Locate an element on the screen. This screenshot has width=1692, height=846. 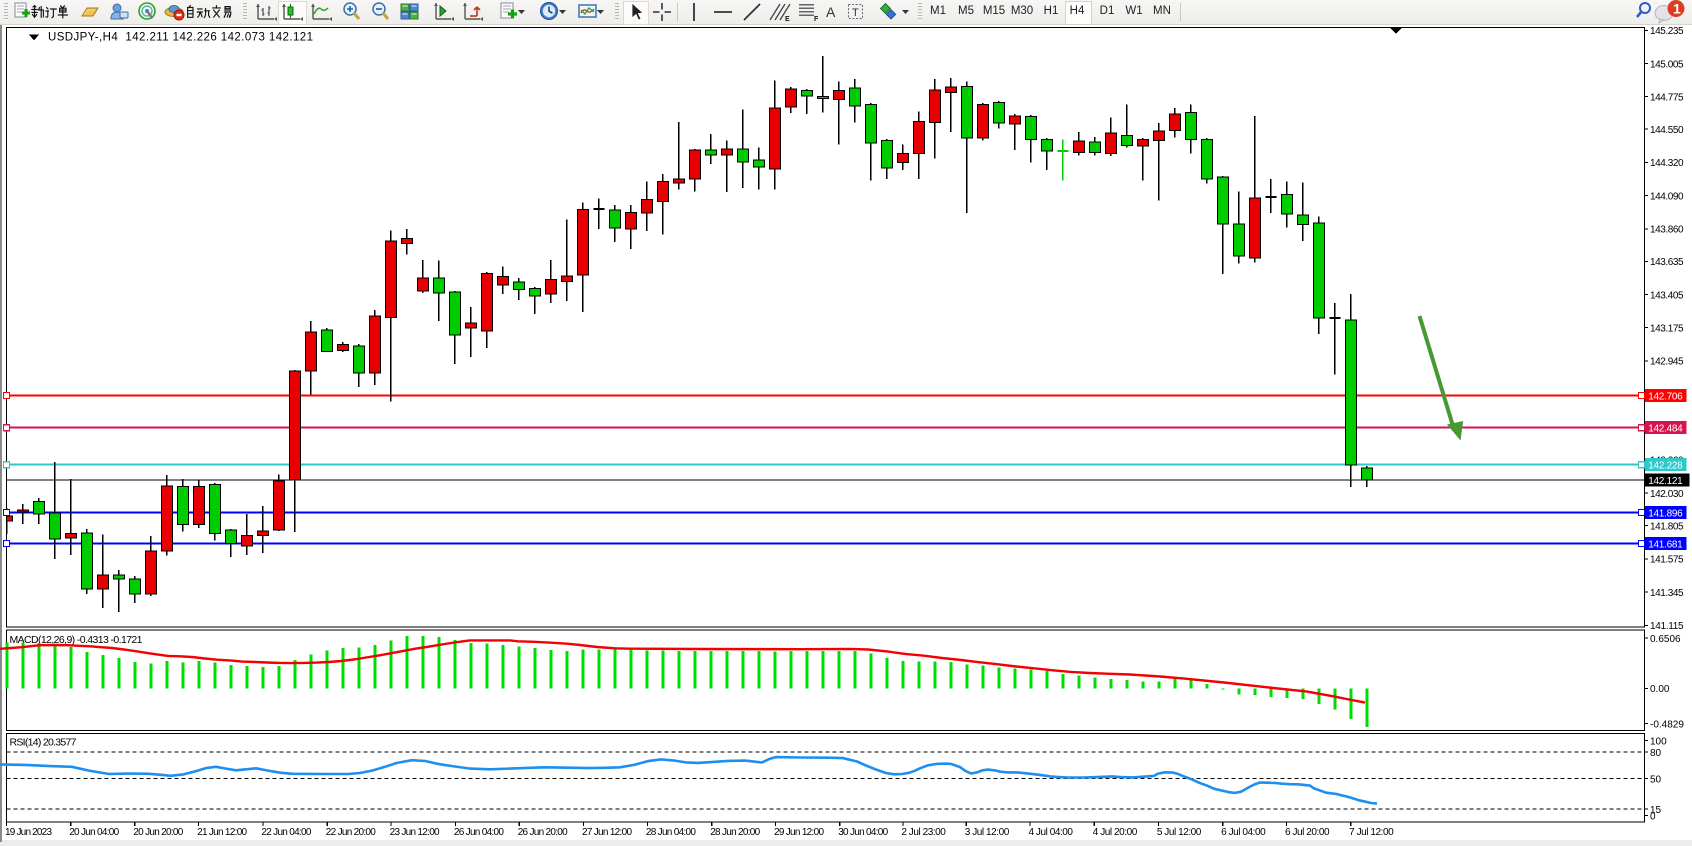
svg-text: 30 Jun 04:00 is located at coordinates (863, 832).